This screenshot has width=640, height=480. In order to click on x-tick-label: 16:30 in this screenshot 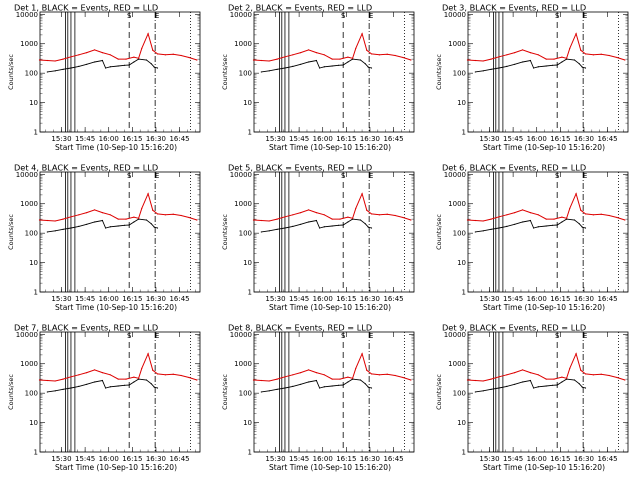, I will do `click(370, 139)`.